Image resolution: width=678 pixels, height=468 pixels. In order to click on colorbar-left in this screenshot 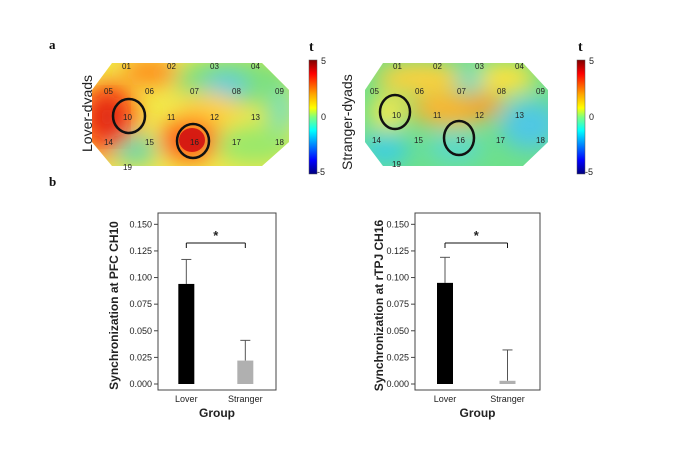, I will do `click(313, 117)`.